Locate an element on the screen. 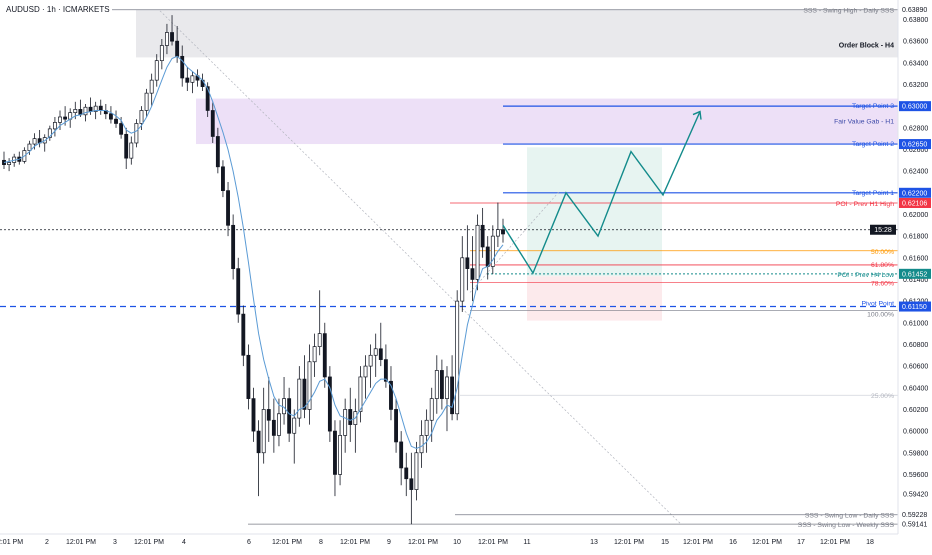 This screenshot has width=932, height=555. target-2-label: Target Point 2 is located at coordinates (873, 144).